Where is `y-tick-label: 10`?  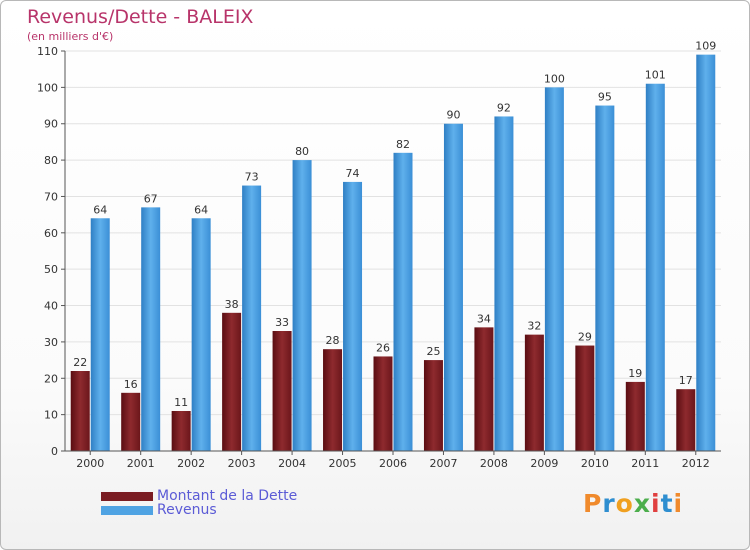 y-tick-label: 10 is located at coordinates (51, 415).